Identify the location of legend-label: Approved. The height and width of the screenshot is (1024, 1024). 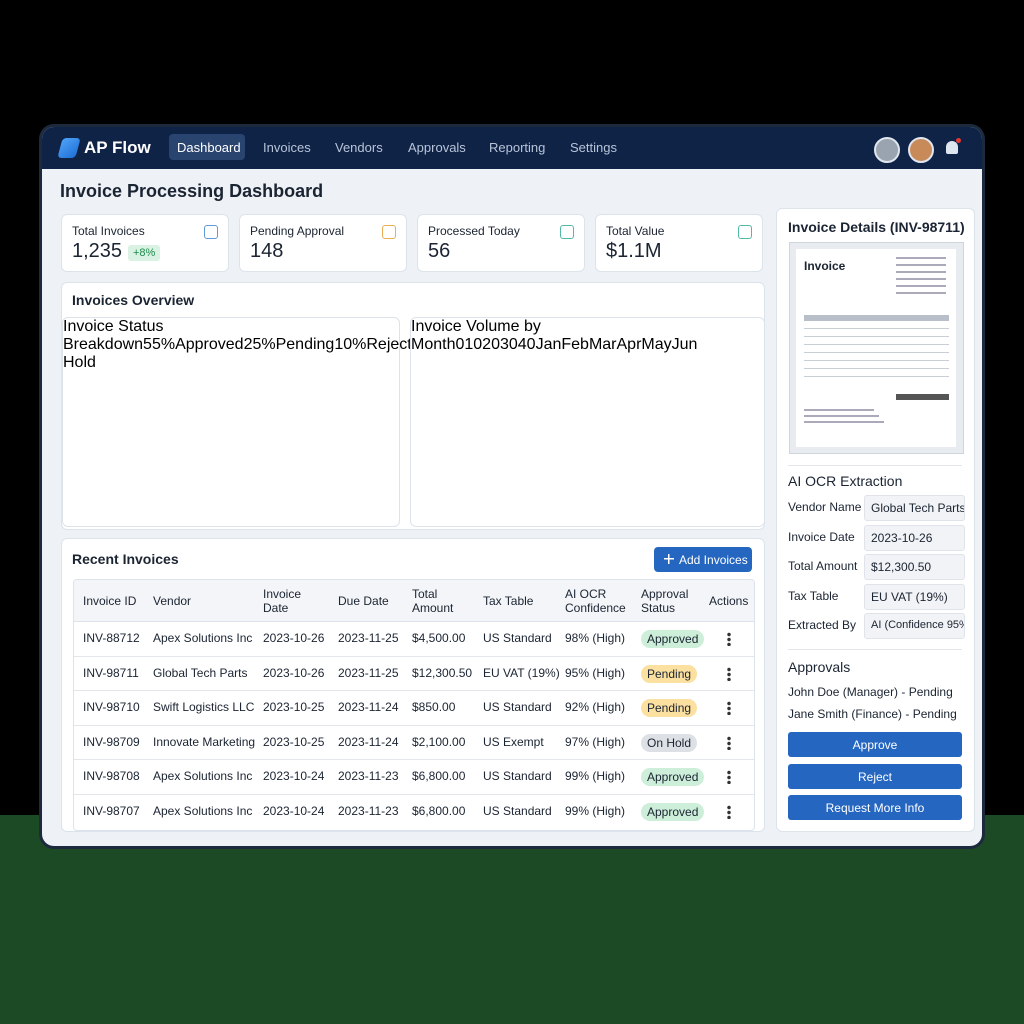
(209, 344).